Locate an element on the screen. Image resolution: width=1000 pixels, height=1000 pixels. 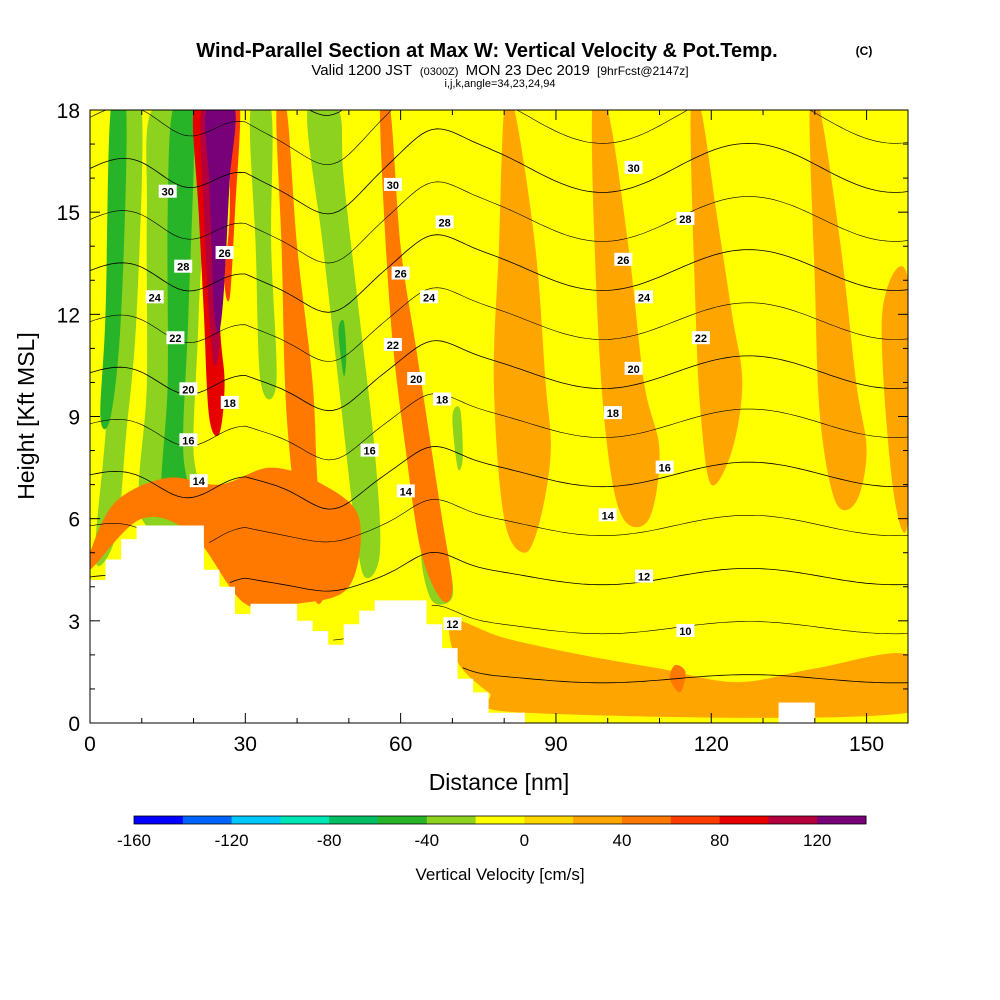
theta-label-group: 10 is located at coordinates (685, 631).